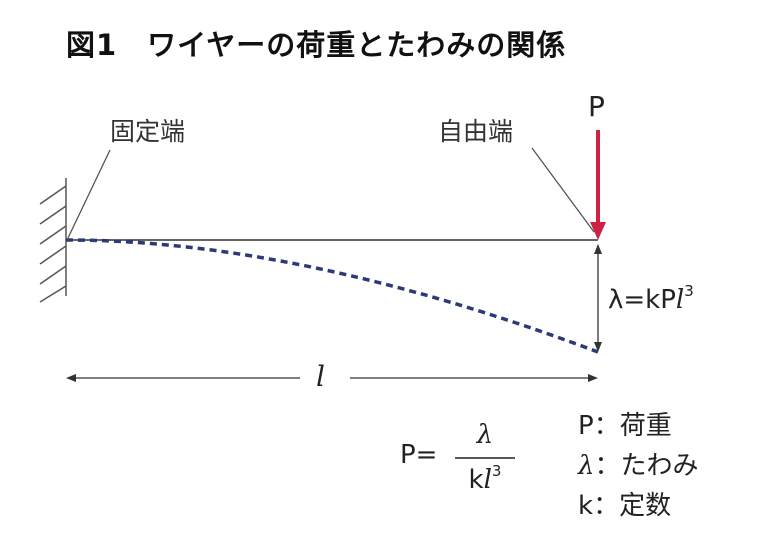 Image resolution: width=760 pixels, height=537 pixels. Describe the element at coordinates (596, 106) in the screenshot. I see `load-symbol-label: P` at that location.